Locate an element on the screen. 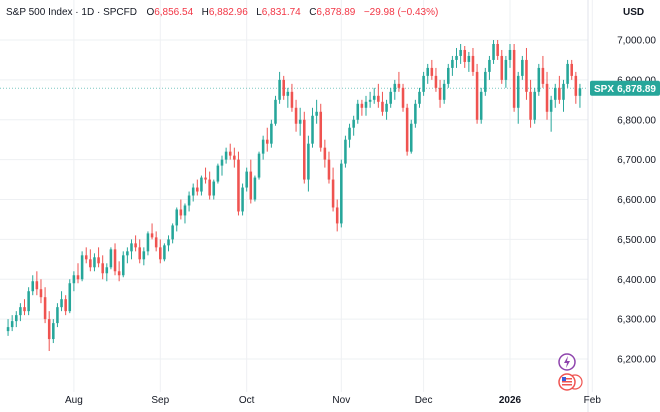  price-tag-background is located at coordinates (625, 88).